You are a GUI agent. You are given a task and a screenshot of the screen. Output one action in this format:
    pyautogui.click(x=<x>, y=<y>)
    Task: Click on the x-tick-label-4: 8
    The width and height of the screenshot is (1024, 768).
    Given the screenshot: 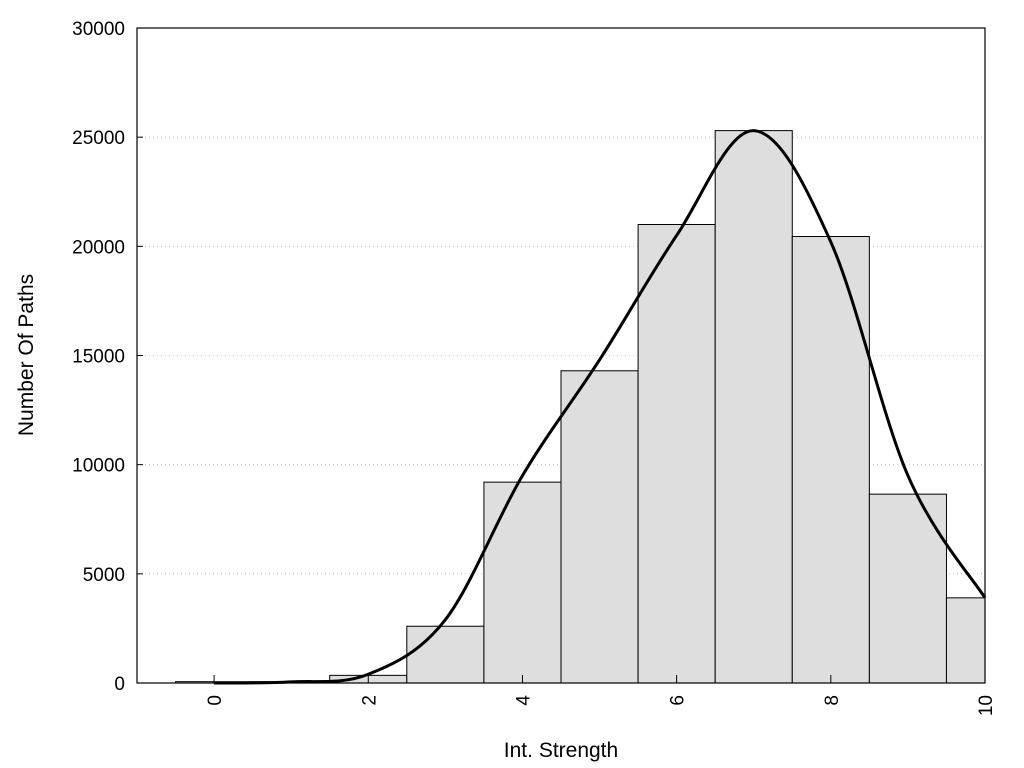 What is the action you would take?
    pyautogui.click(x=832, y=700)
    